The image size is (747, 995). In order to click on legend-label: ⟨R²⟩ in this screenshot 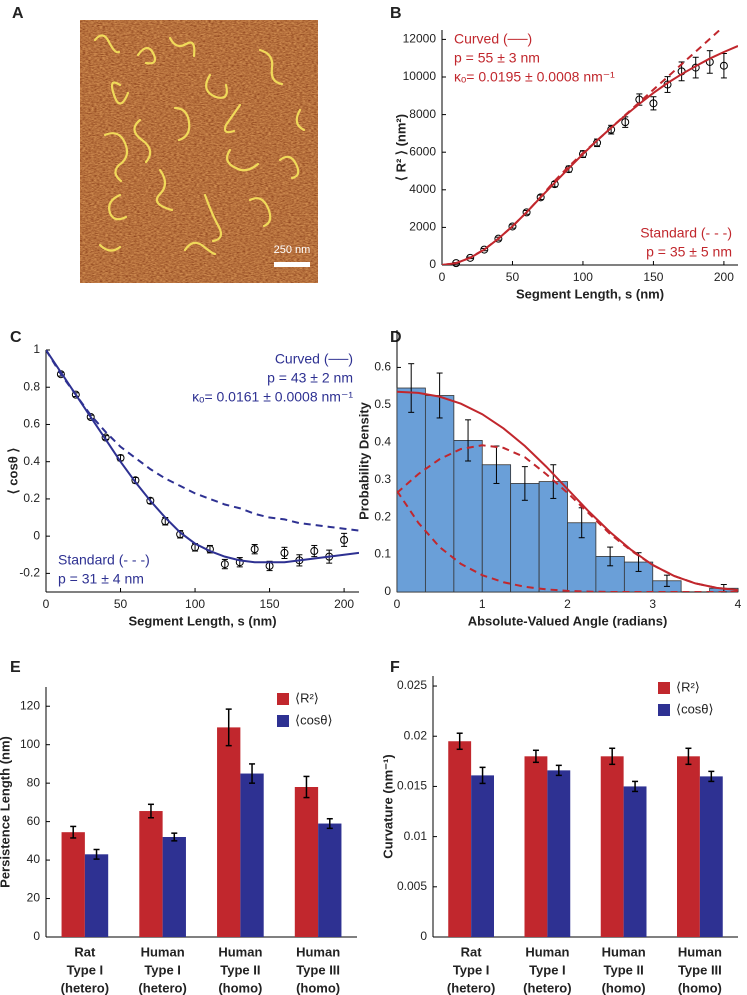, I will do `click(307, 697)`.